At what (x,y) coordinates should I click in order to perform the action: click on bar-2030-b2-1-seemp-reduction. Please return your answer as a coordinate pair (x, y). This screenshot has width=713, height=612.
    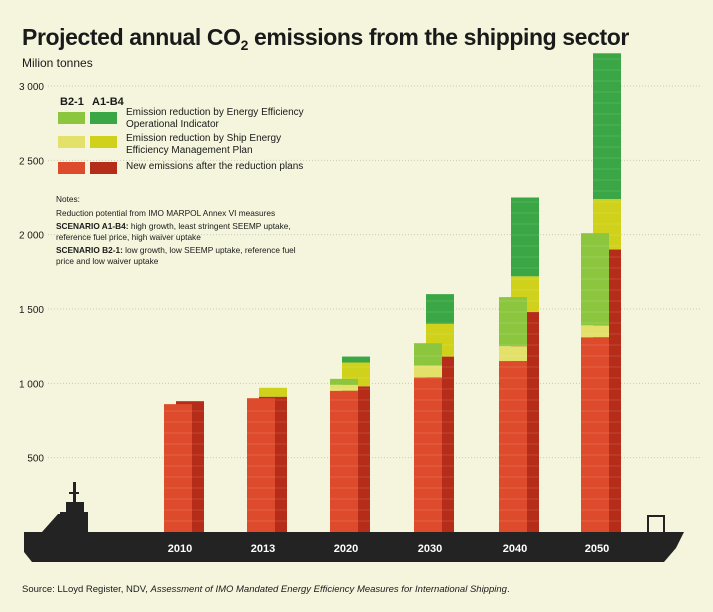
    Looking at the image, I should click on (428, 371).